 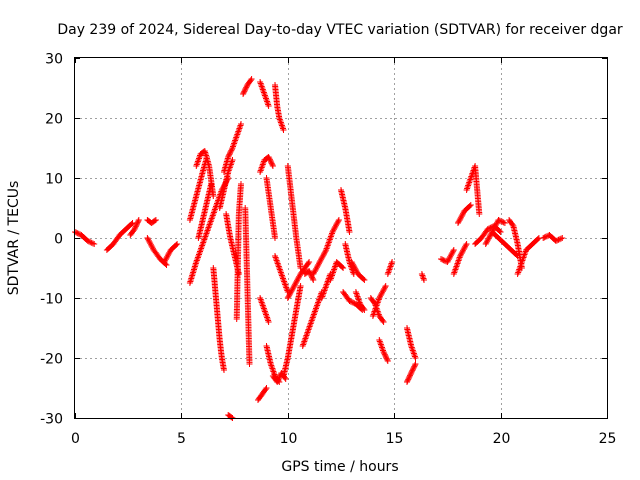 I want to click on y-tick-label: -20, so click(x=51, y=360).